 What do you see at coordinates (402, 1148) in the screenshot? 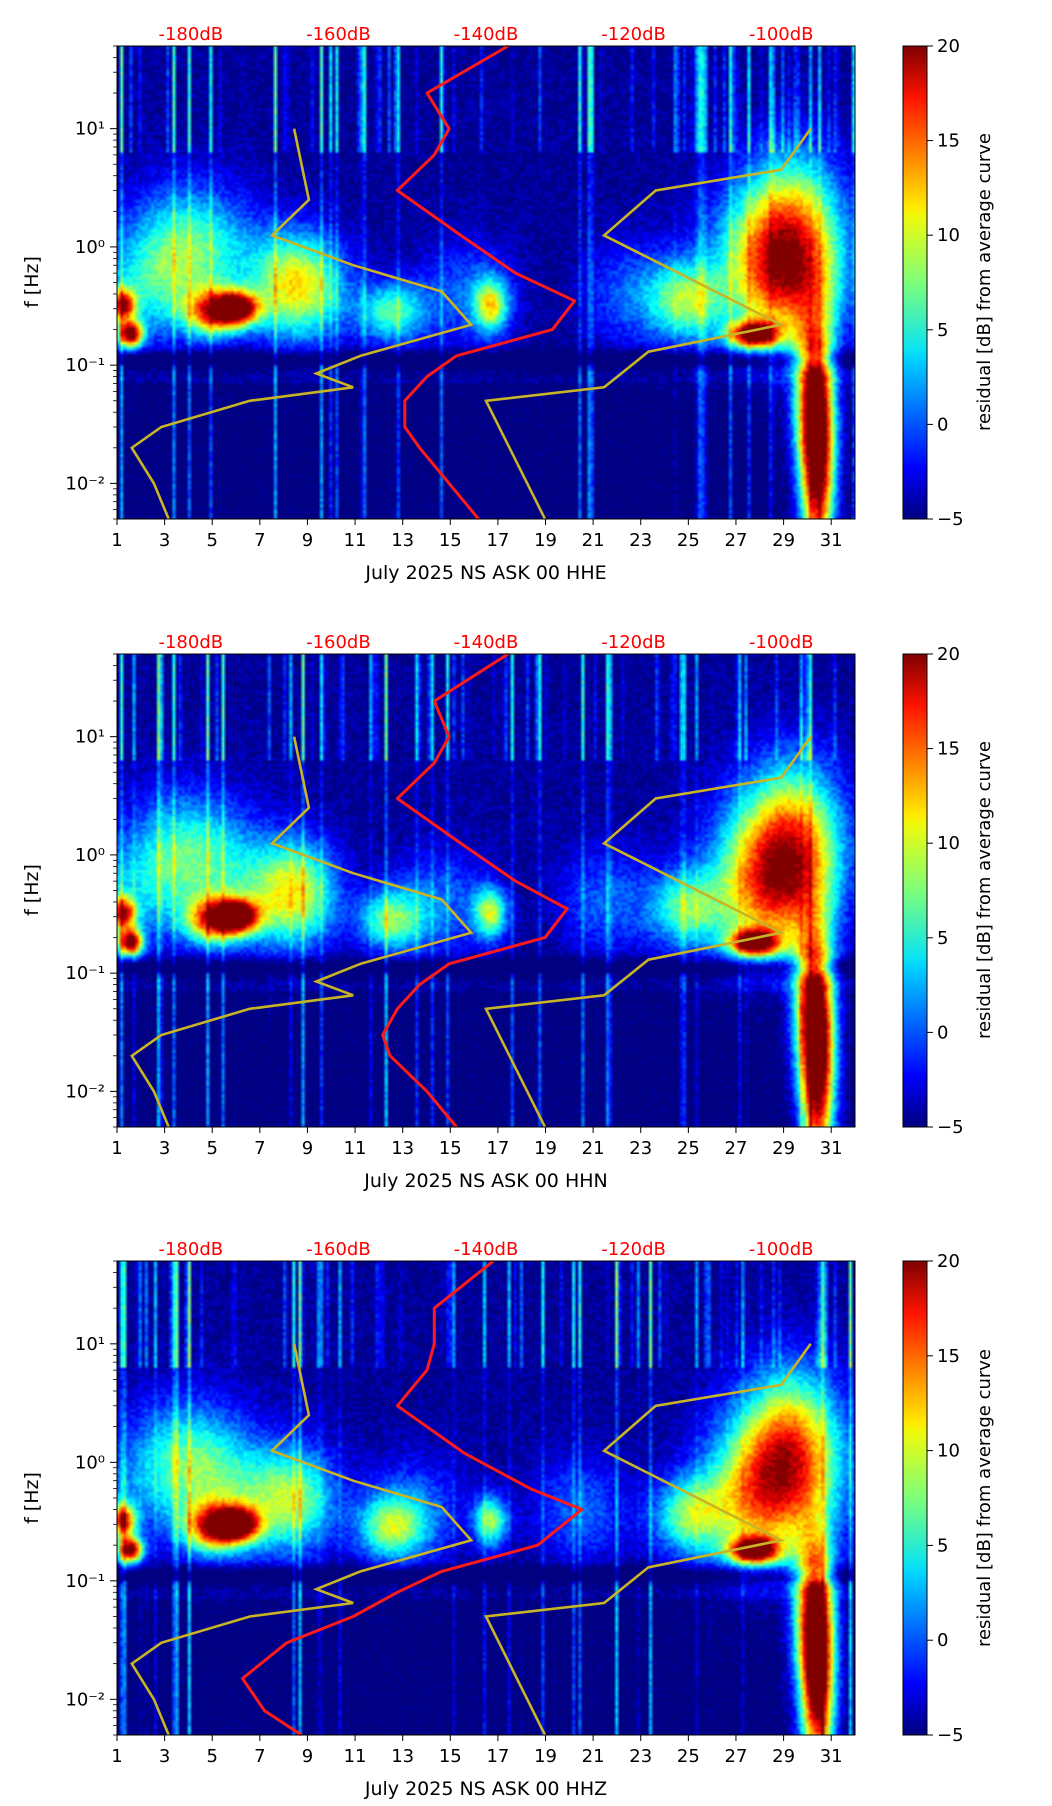
I see `x-tick-label: 13` at bounding box center [402, 1148].